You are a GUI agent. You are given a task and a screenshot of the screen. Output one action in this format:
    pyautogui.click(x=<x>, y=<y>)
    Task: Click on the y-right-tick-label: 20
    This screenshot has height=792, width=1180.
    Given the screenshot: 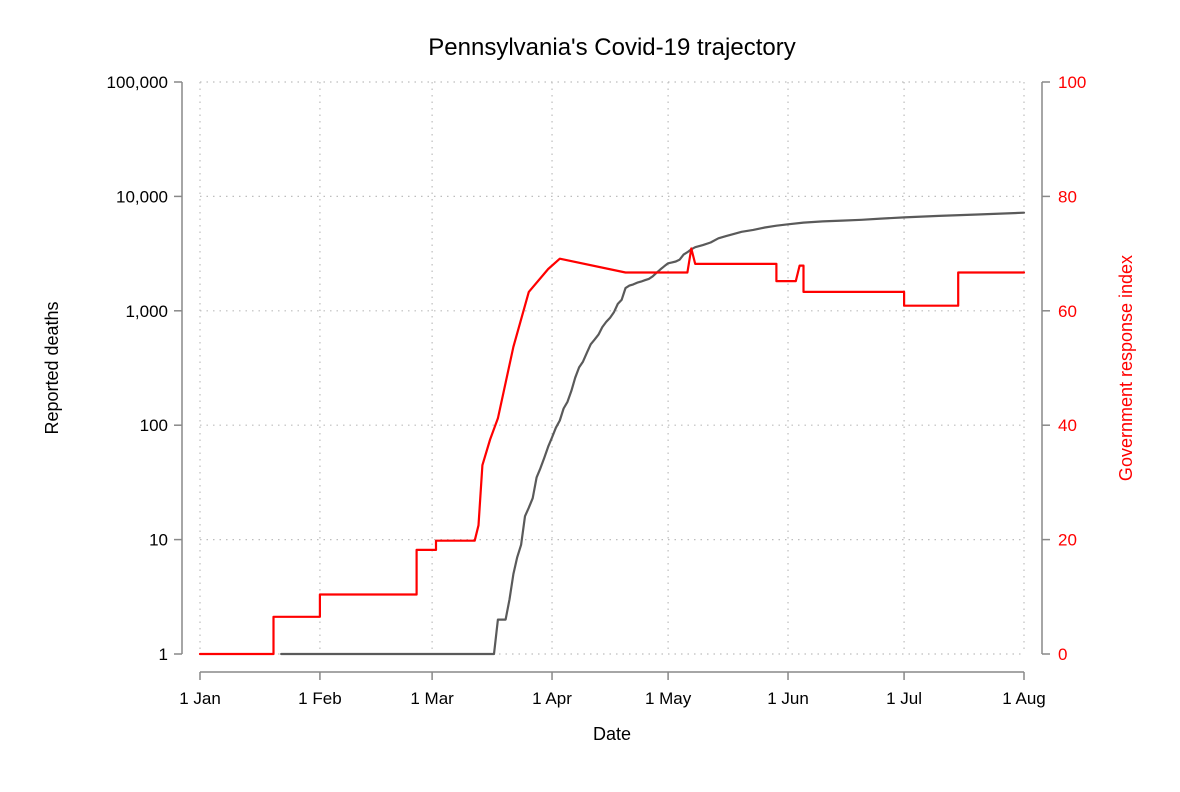 What is the action you would take?
    pyautogui.click(x=1067, y=540)
    